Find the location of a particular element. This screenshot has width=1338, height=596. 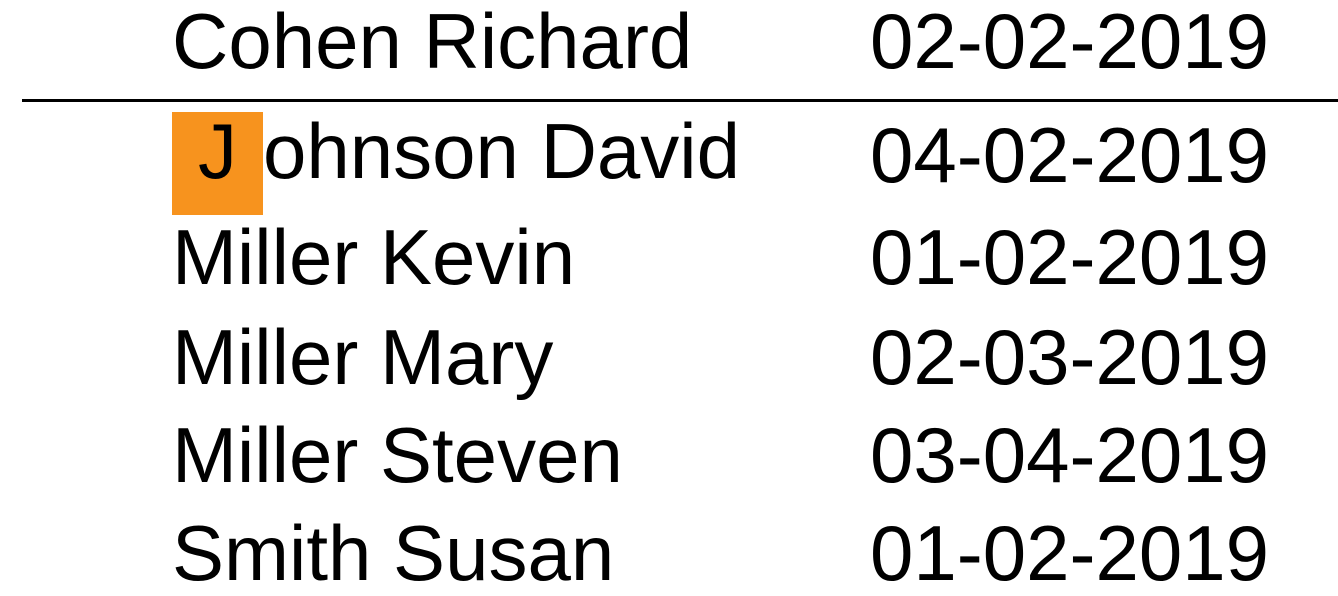

date-cell: 02-03-2019 is located at coordinates (1069, 357).